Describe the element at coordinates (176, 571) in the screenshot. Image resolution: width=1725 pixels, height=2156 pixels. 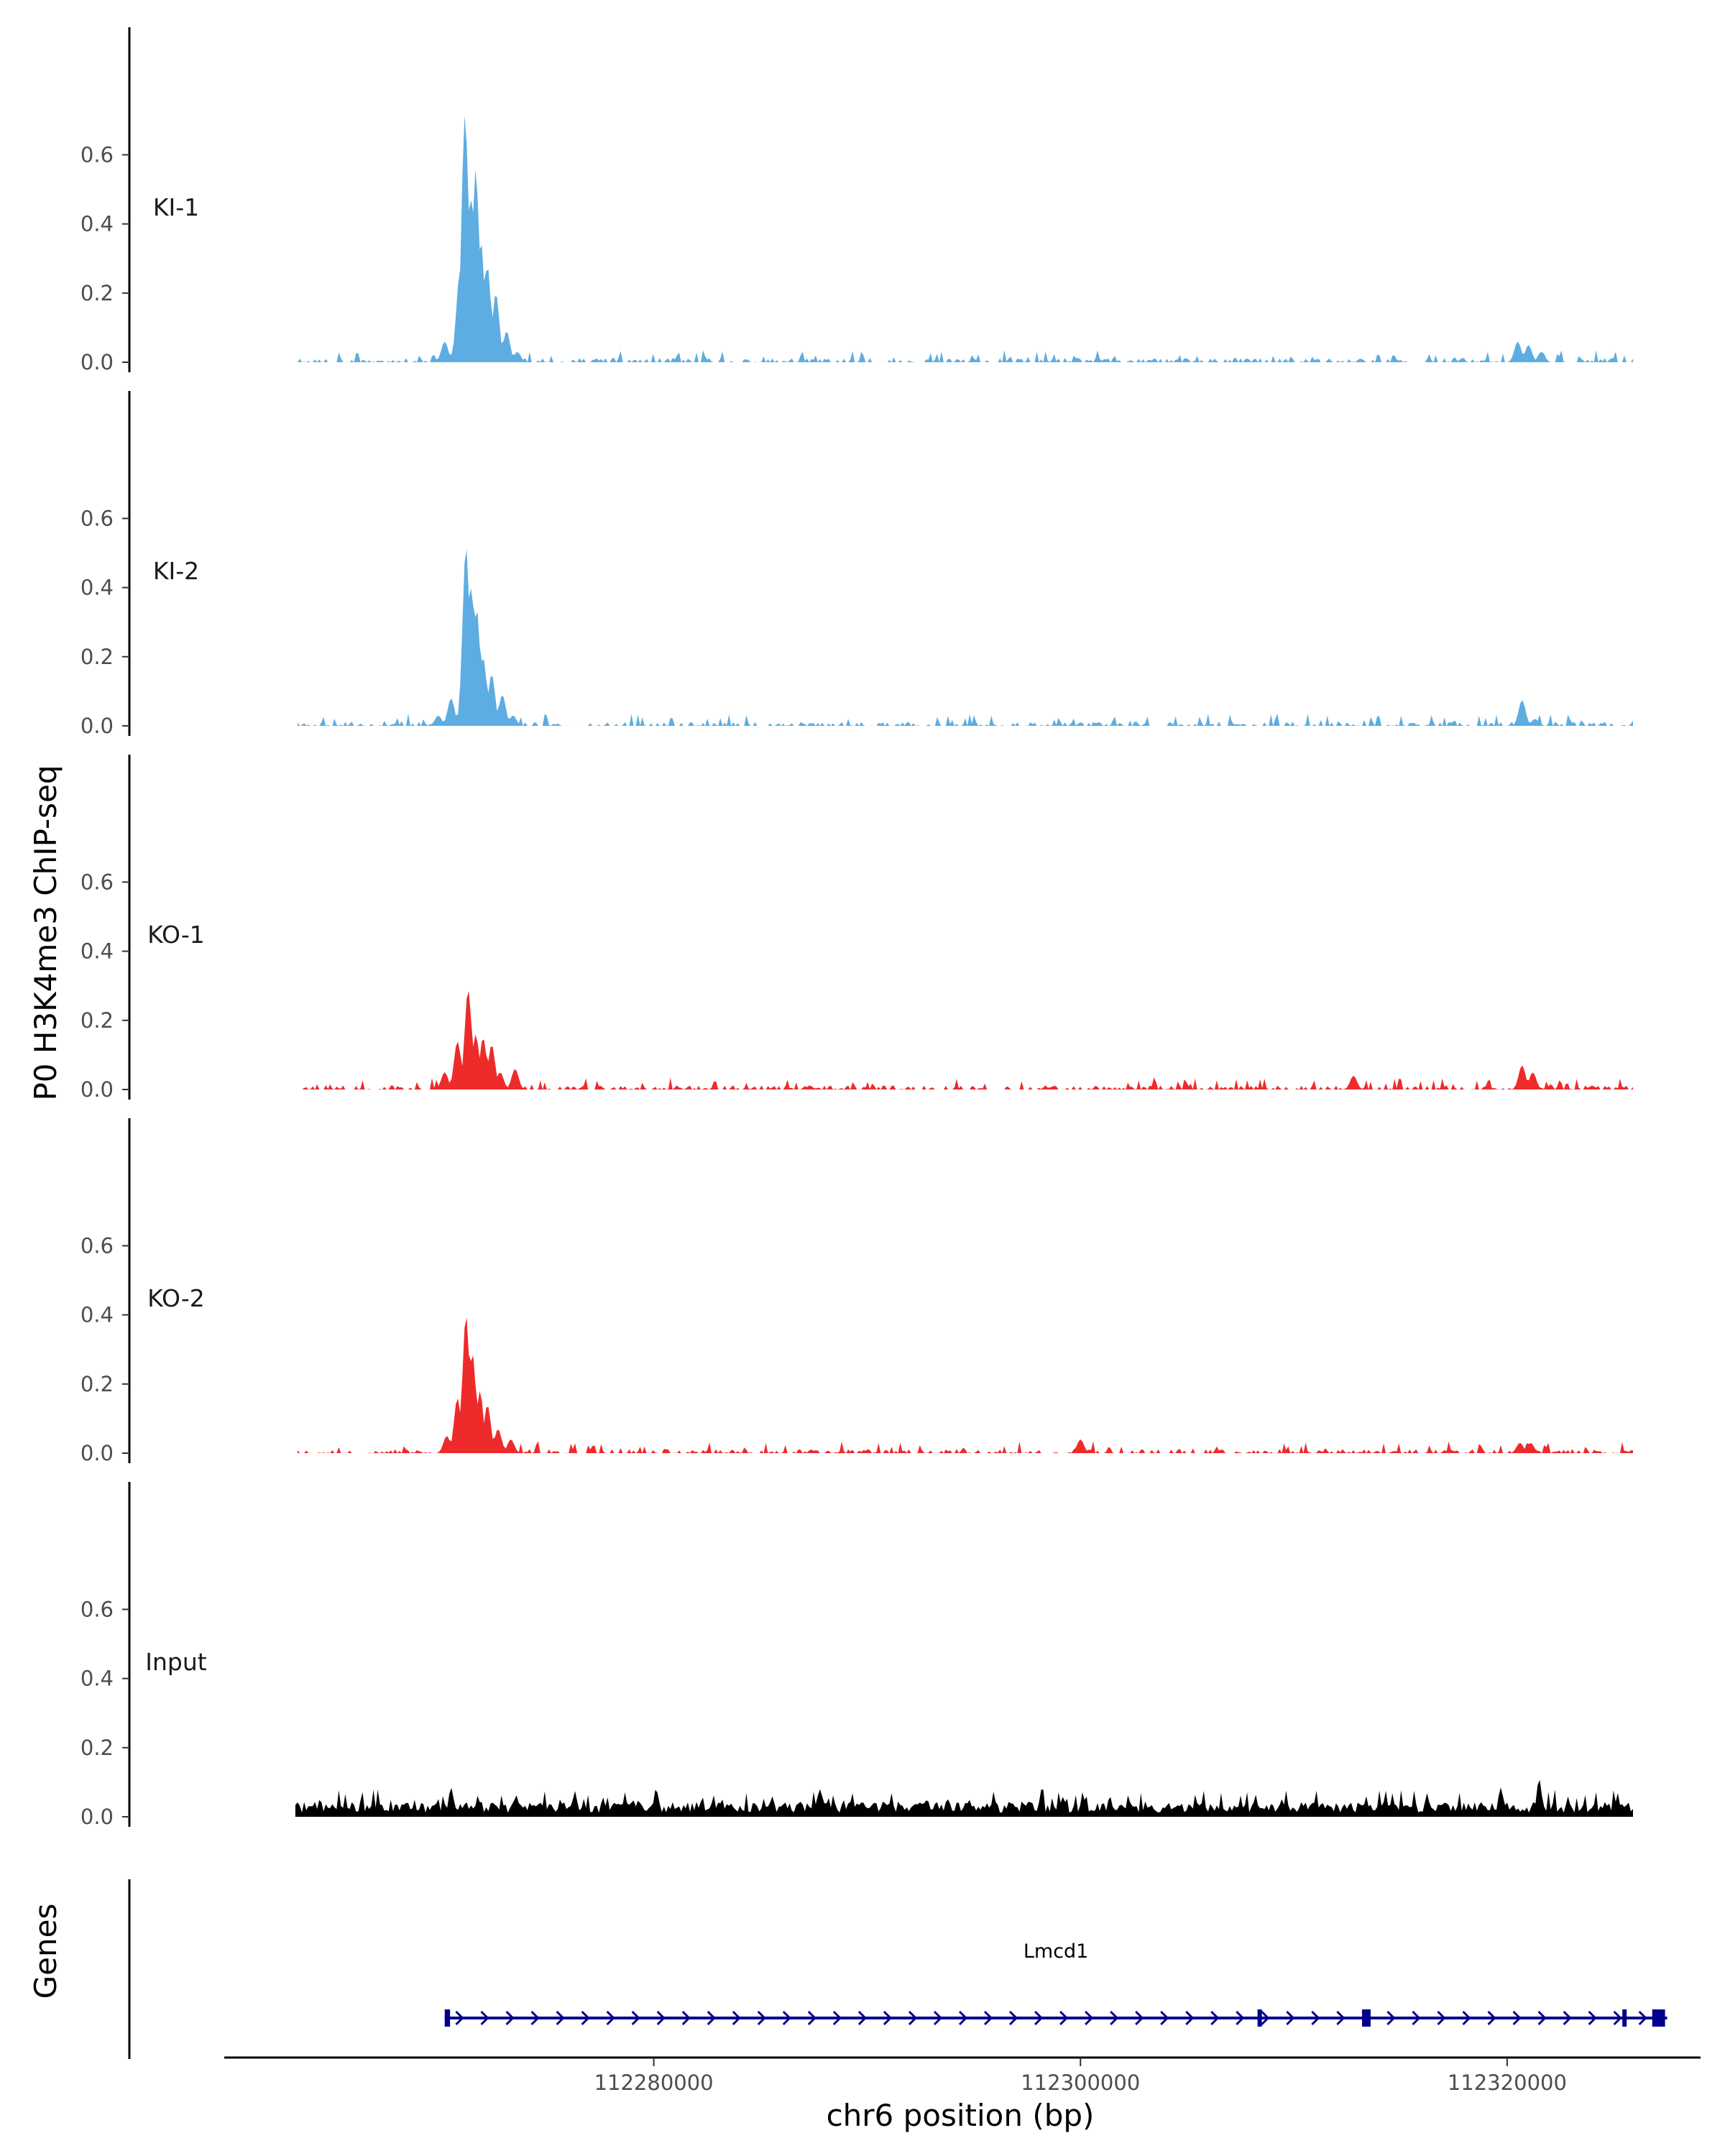
I see `track-label: KI-2` at that location.